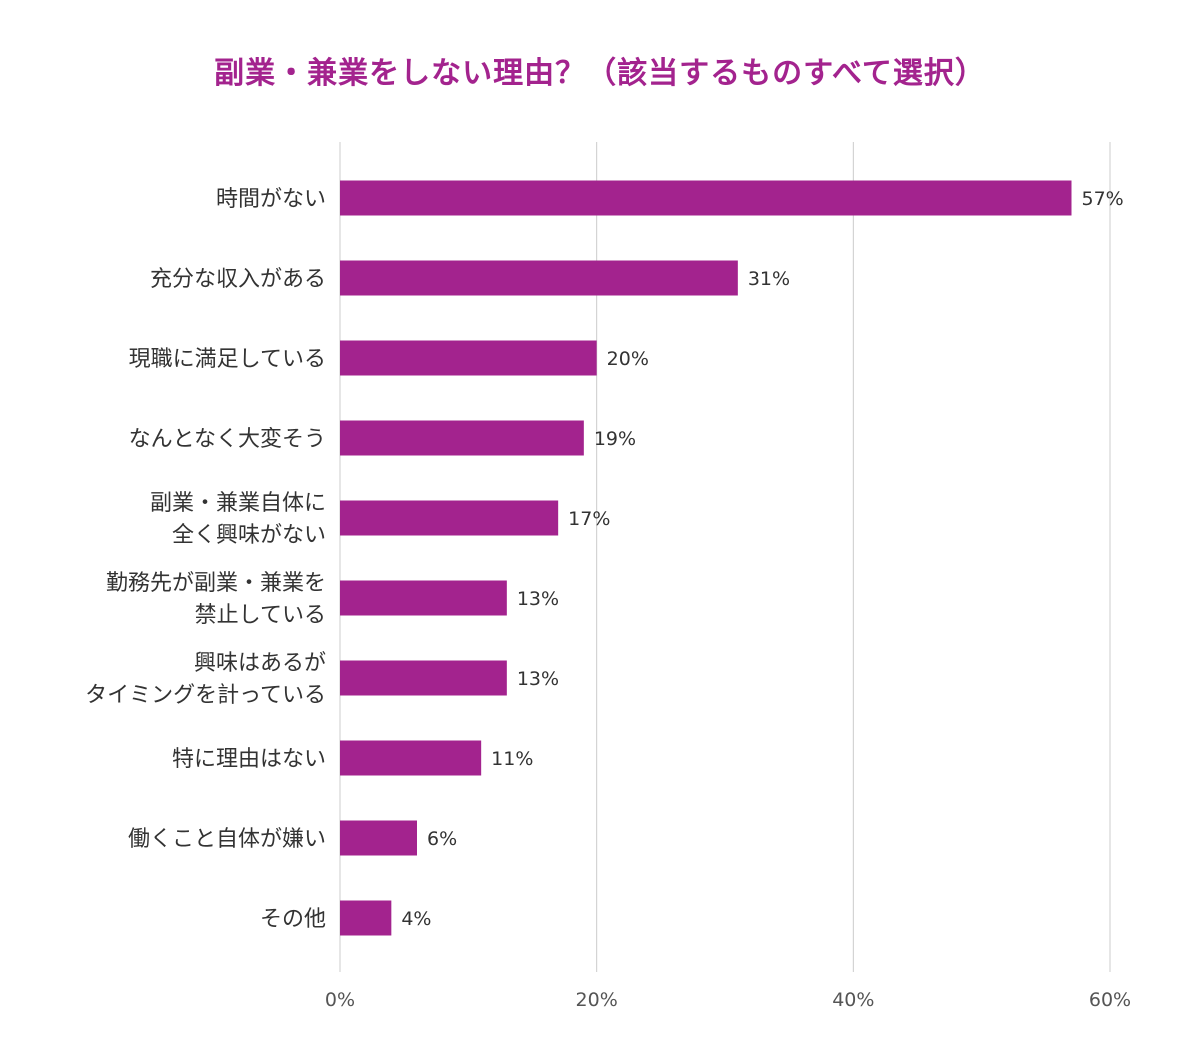  What do you see at coordinates (512, 759) in the screenshot?
I see `value-label: 11%` at bounding box center [512, 759].